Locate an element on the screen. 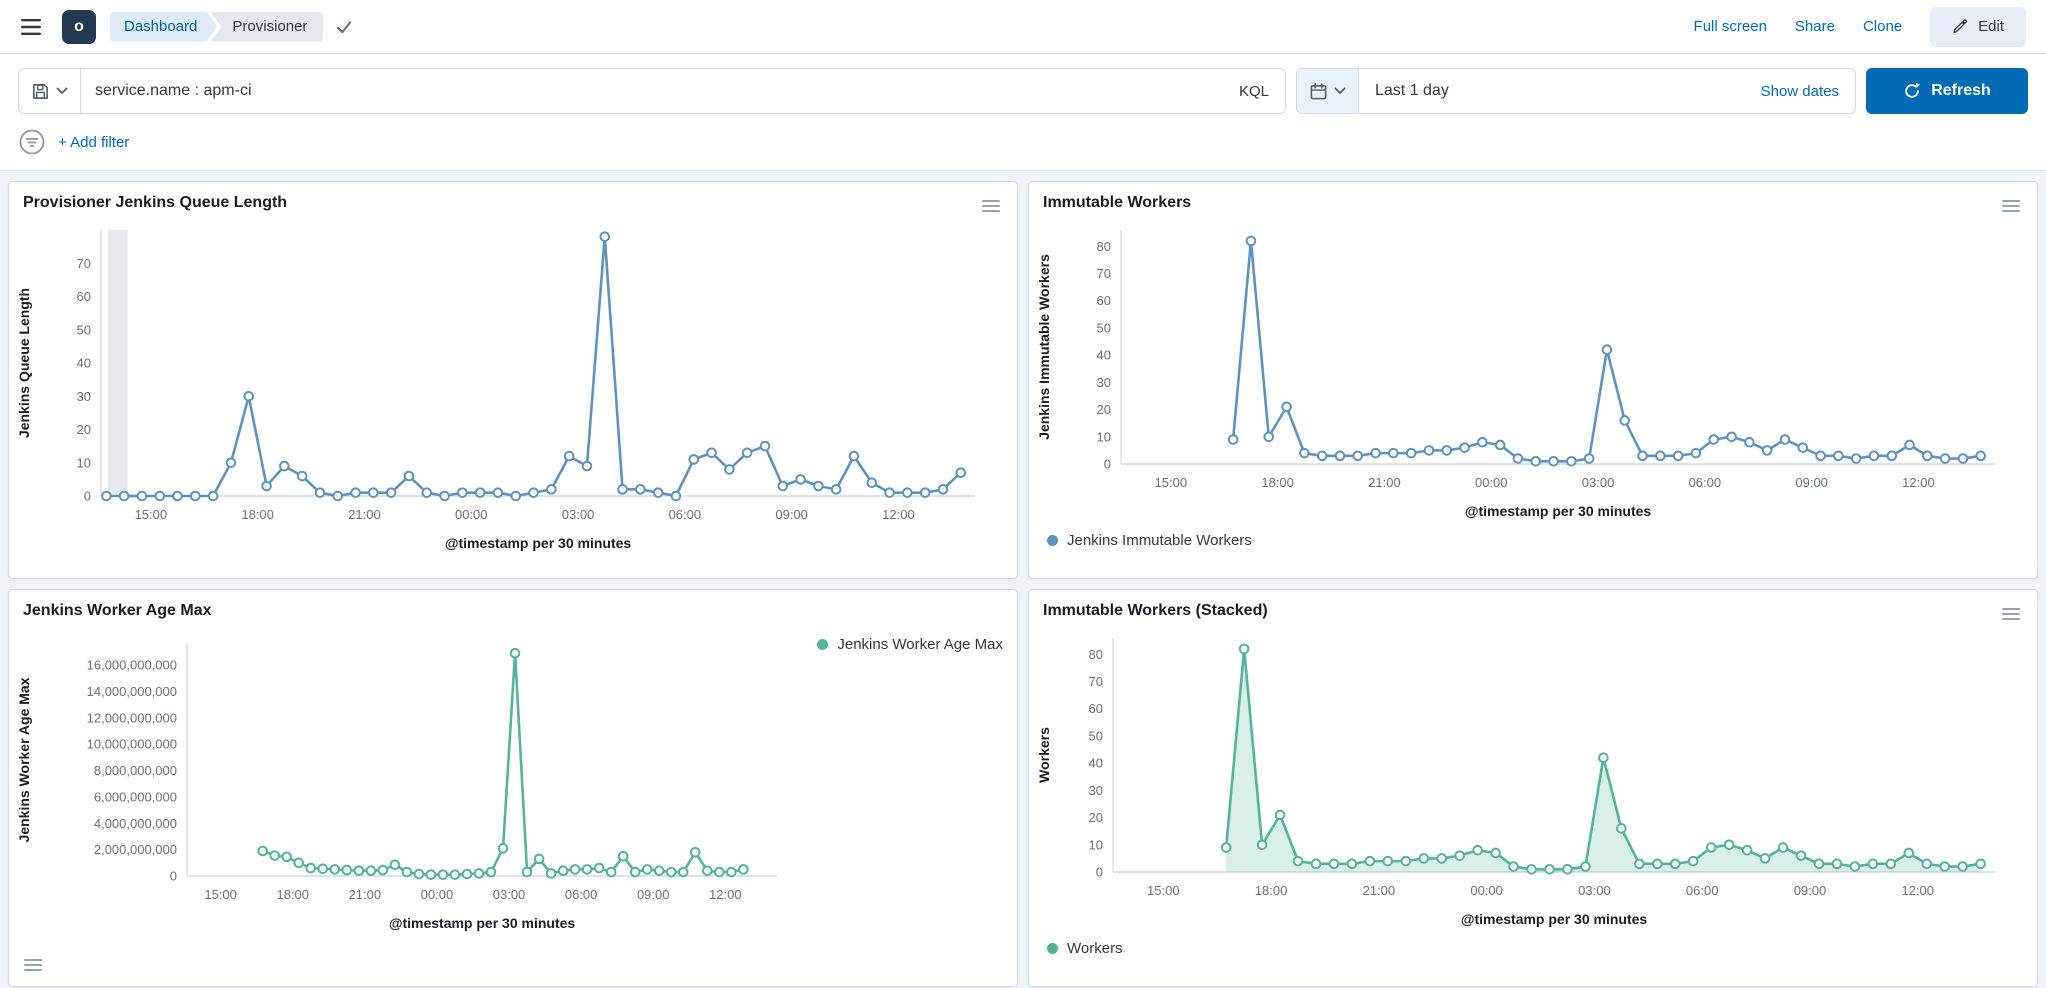  full-screen-link: Full screen is located at coordinates (1730, 26).